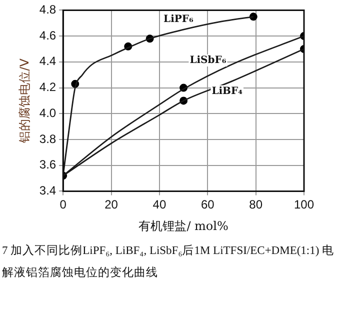 This screenshot has height=315, width=340. I want to click on series-label: LiBF₄, so click(228, 91).